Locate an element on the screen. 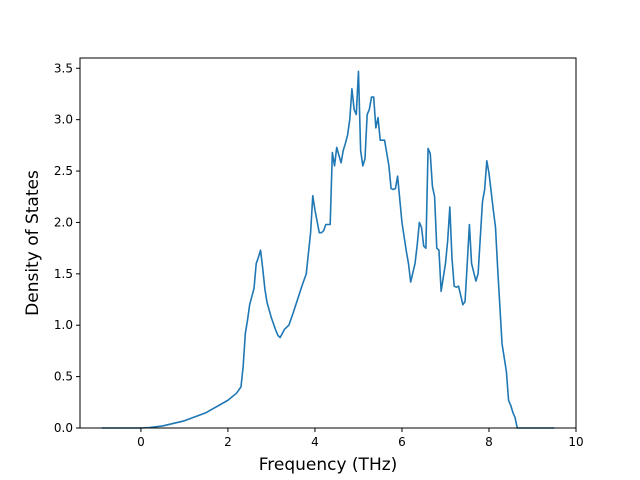  y-tick-label: 2.5 is located at coordinates (63, 171).